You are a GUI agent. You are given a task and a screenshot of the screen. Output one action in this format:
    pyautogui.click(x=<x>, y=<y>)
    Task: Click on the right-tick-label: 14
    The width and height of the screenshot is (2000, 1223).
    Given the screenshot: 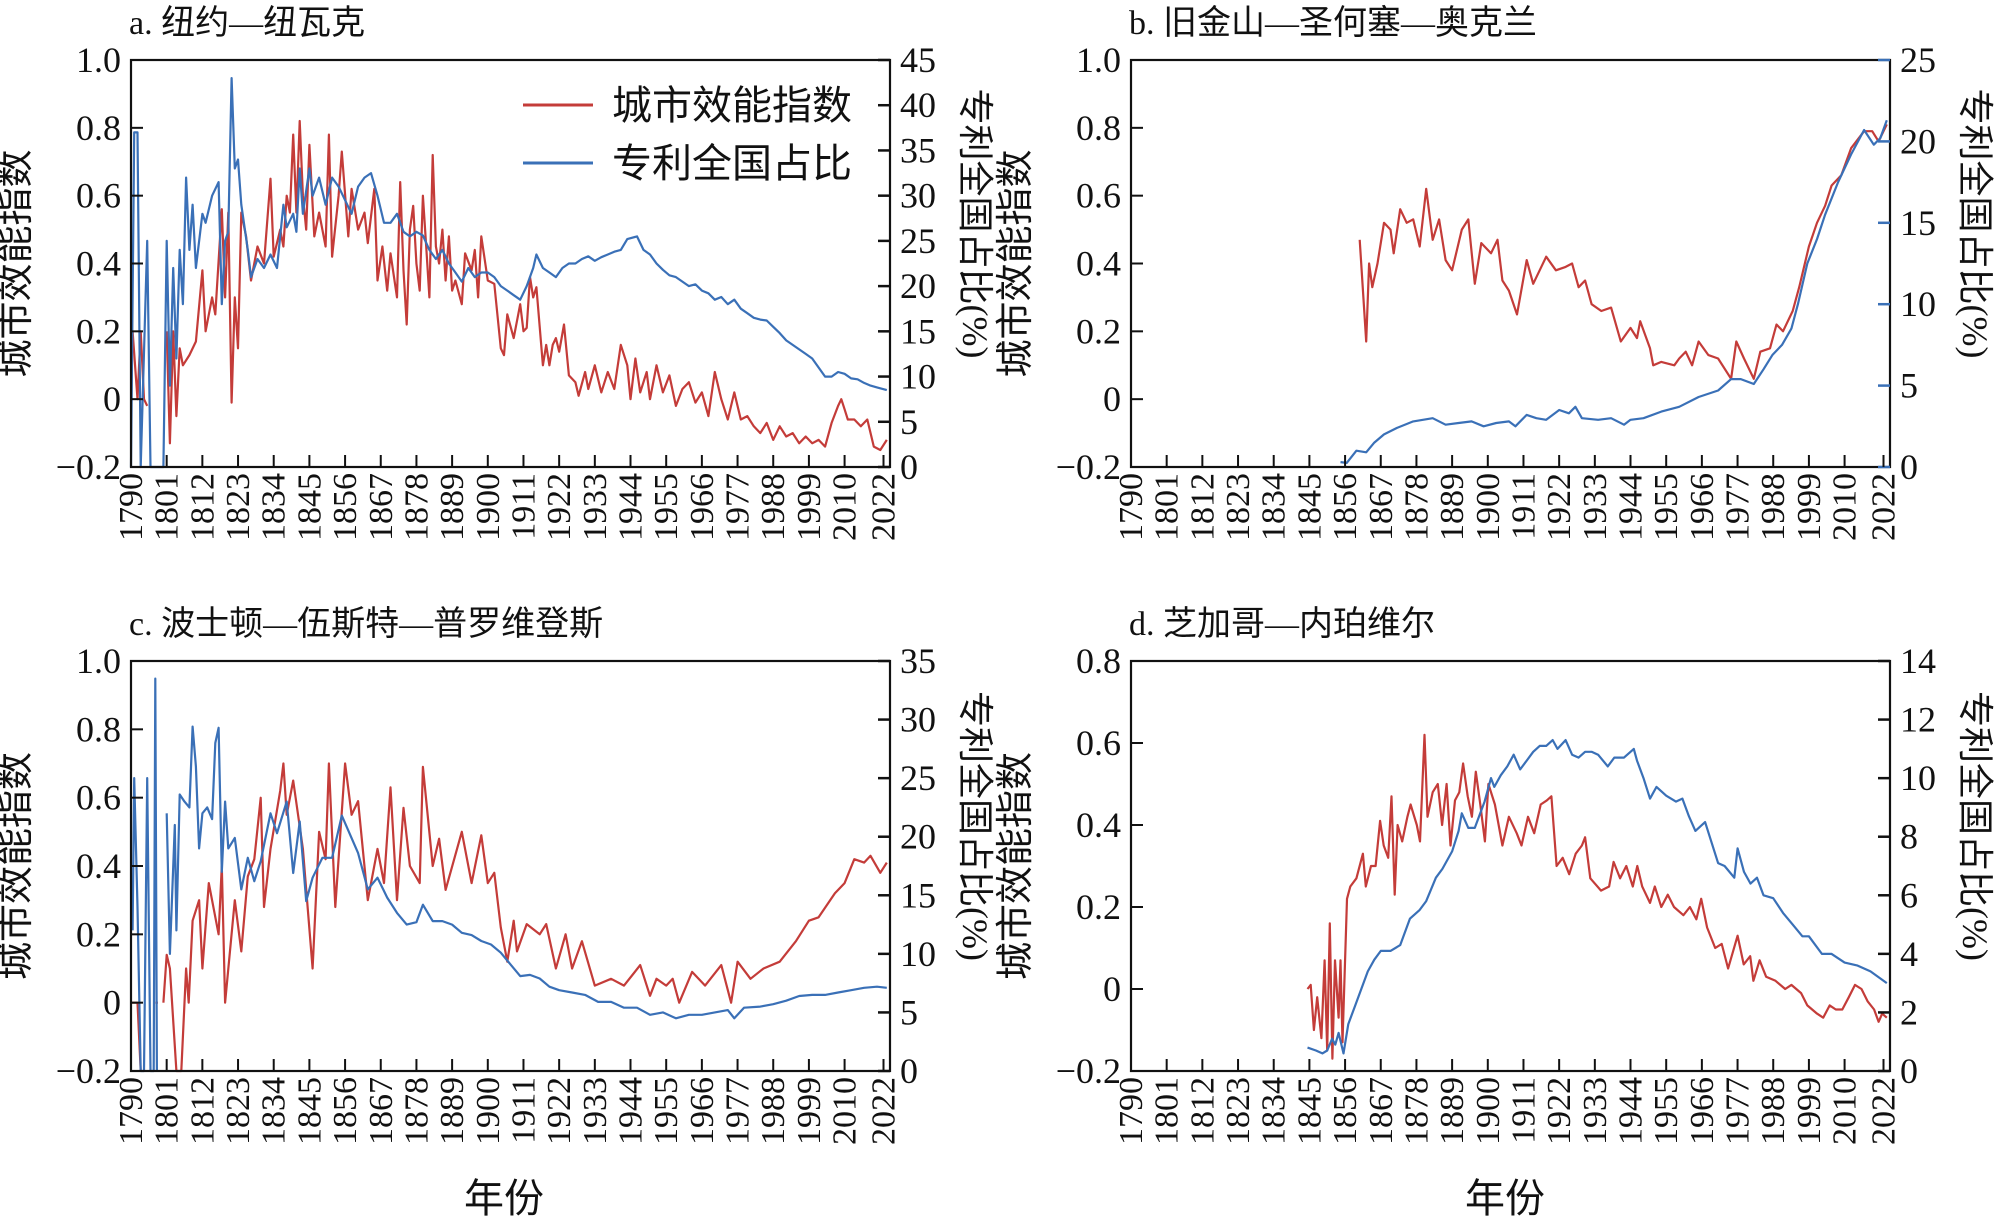 What is the action you would take?
    pyautogui.click(x=1918, y=661)
    